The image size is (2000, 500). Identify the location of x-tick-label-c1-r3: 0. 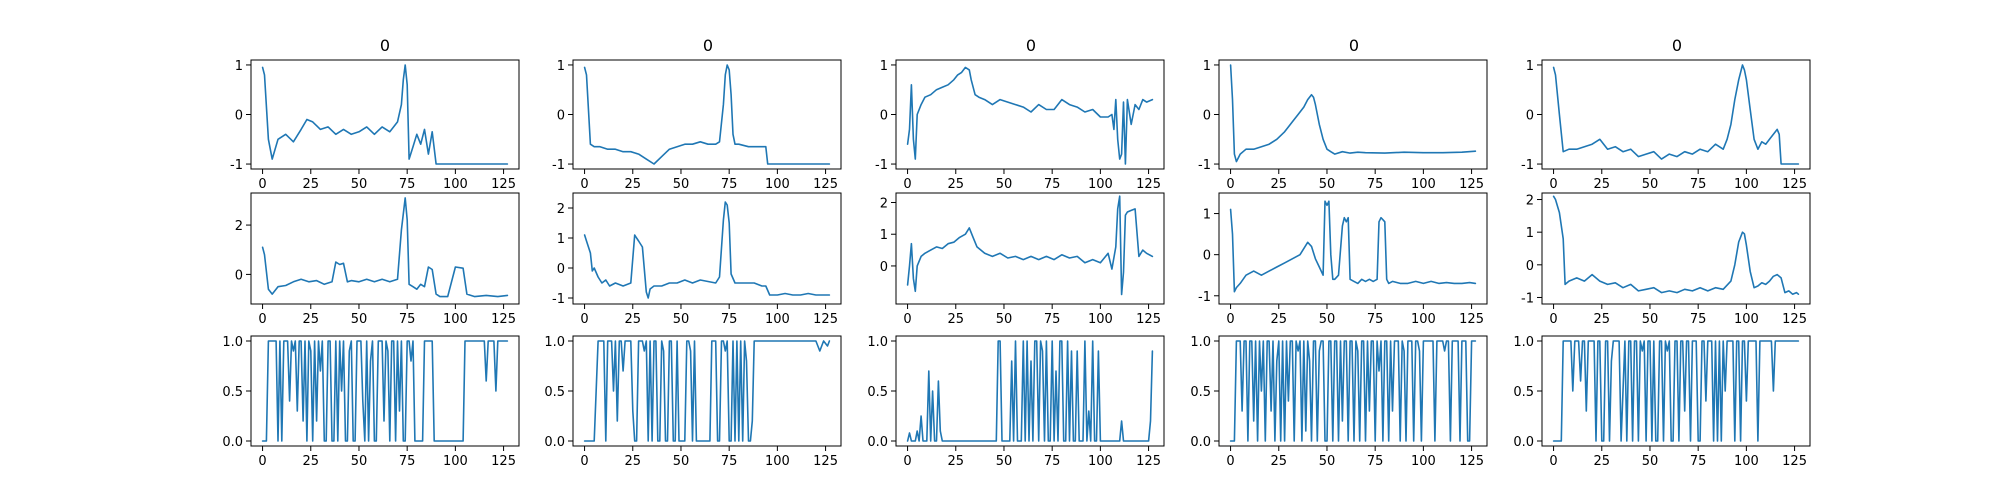
(262, 461).